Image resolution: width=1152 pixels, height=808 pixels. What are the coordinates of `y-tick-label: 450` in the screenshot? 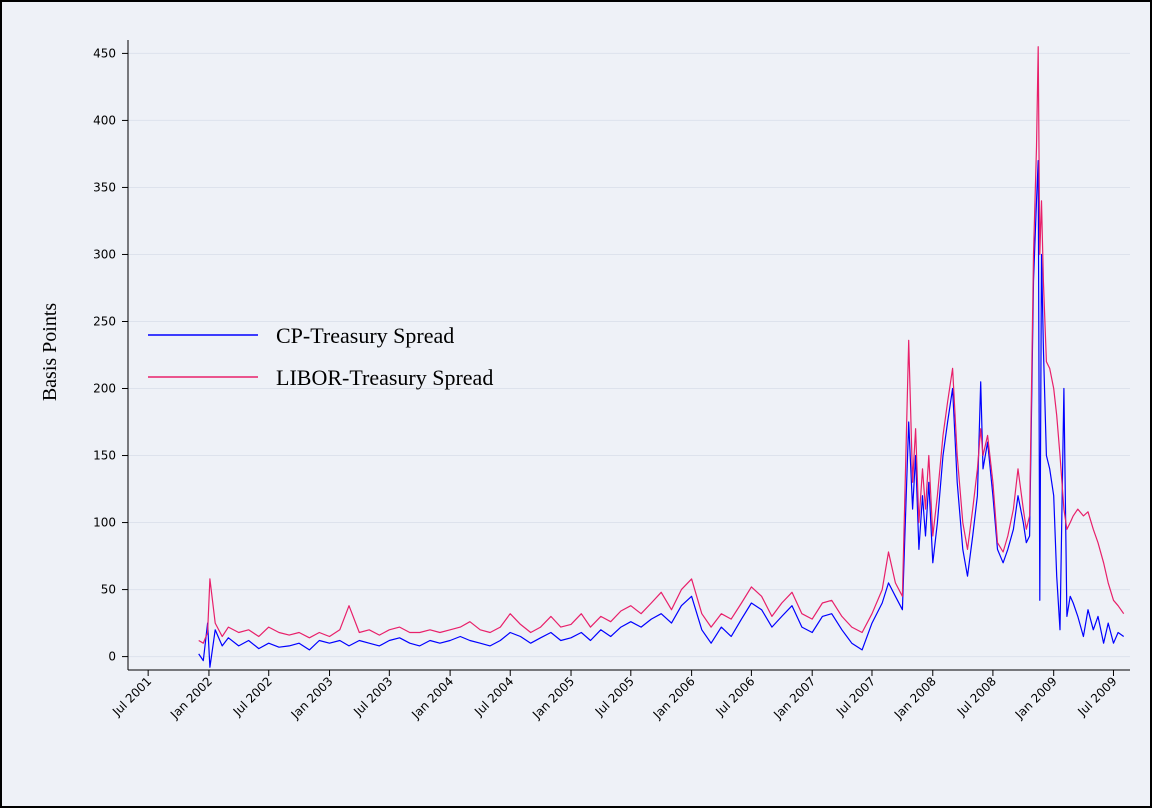 It's located at (104, 53).